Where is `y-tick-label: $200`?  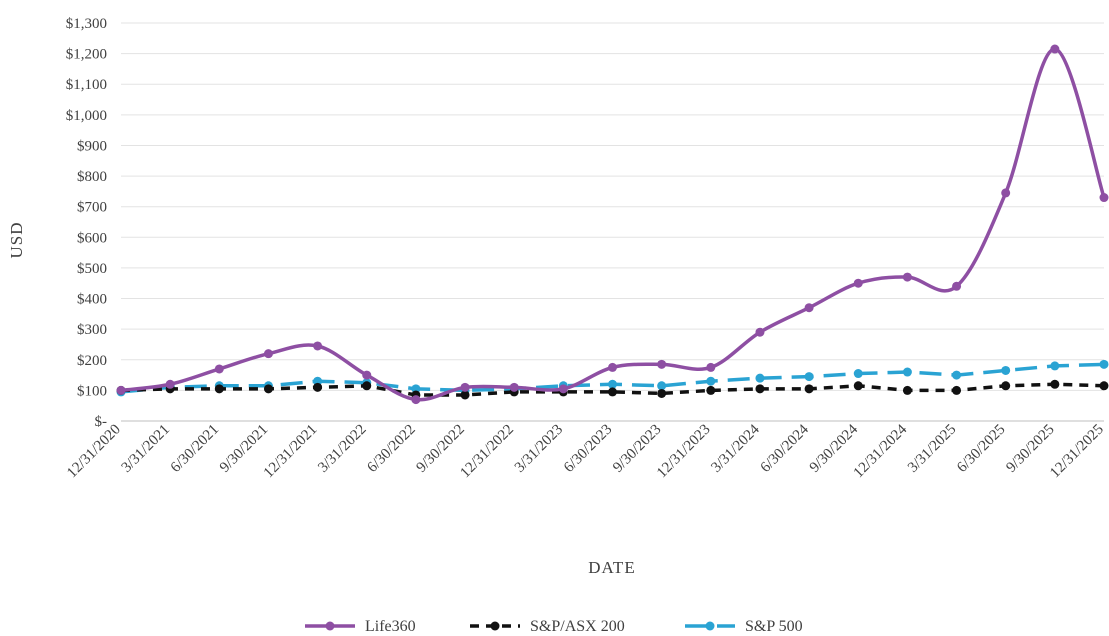
y-tick-label: $200 is located at coordinates (92, 361).